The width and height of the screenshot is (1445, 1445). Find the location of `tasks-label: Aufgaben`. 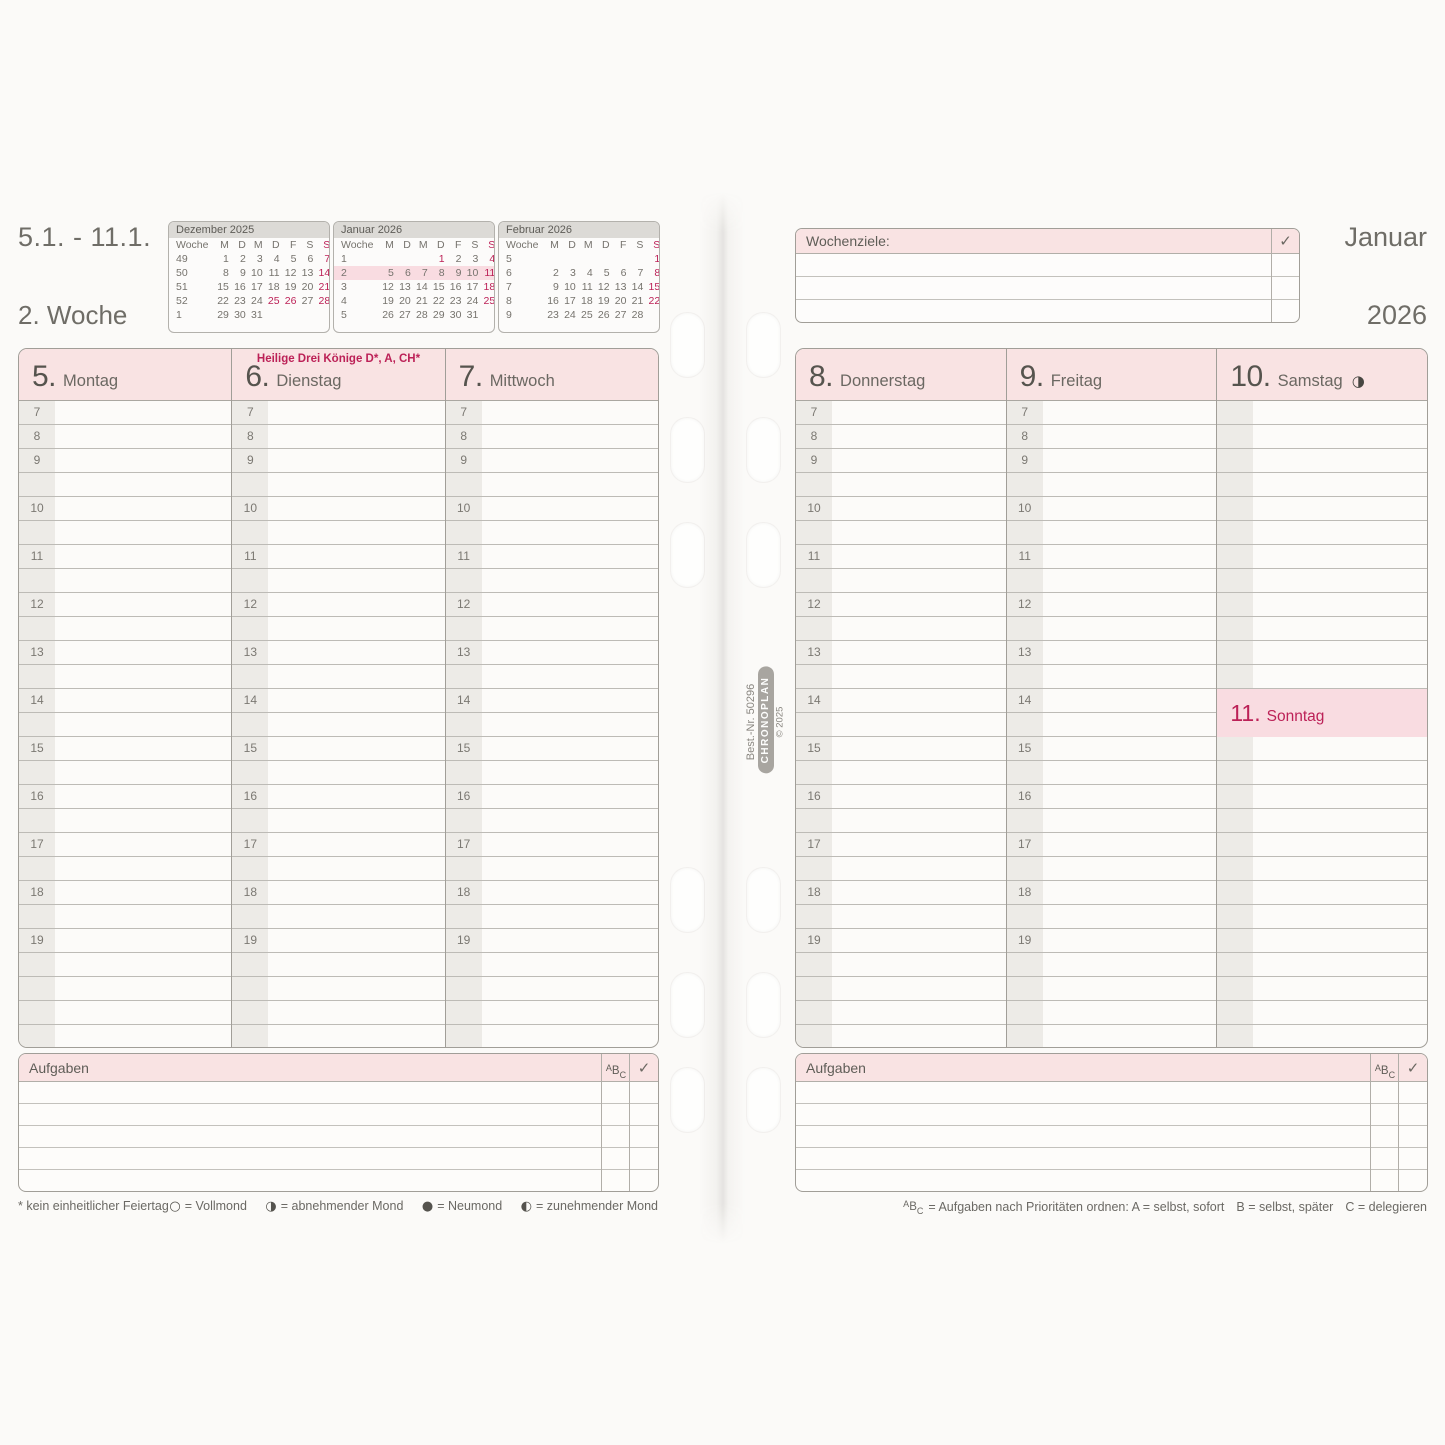

tasks-label: Aufgaben is located at coordinates (59, 1068).